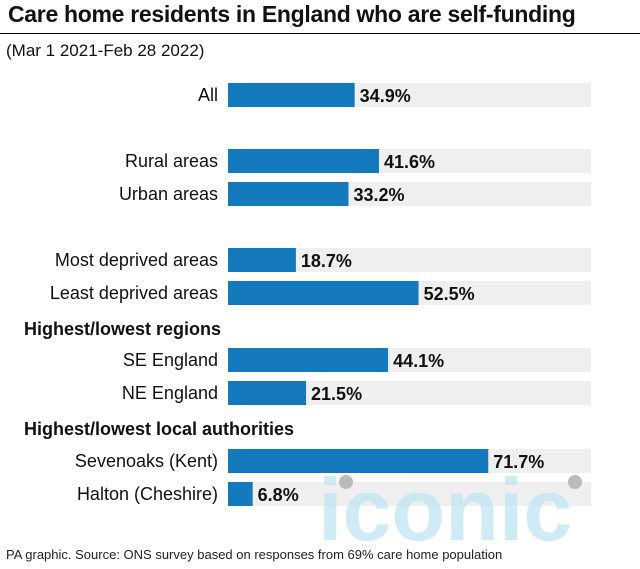  Describe the element at coordinates (379, 195) in the screenshot. I see `data-label: 33.2%` at that location.